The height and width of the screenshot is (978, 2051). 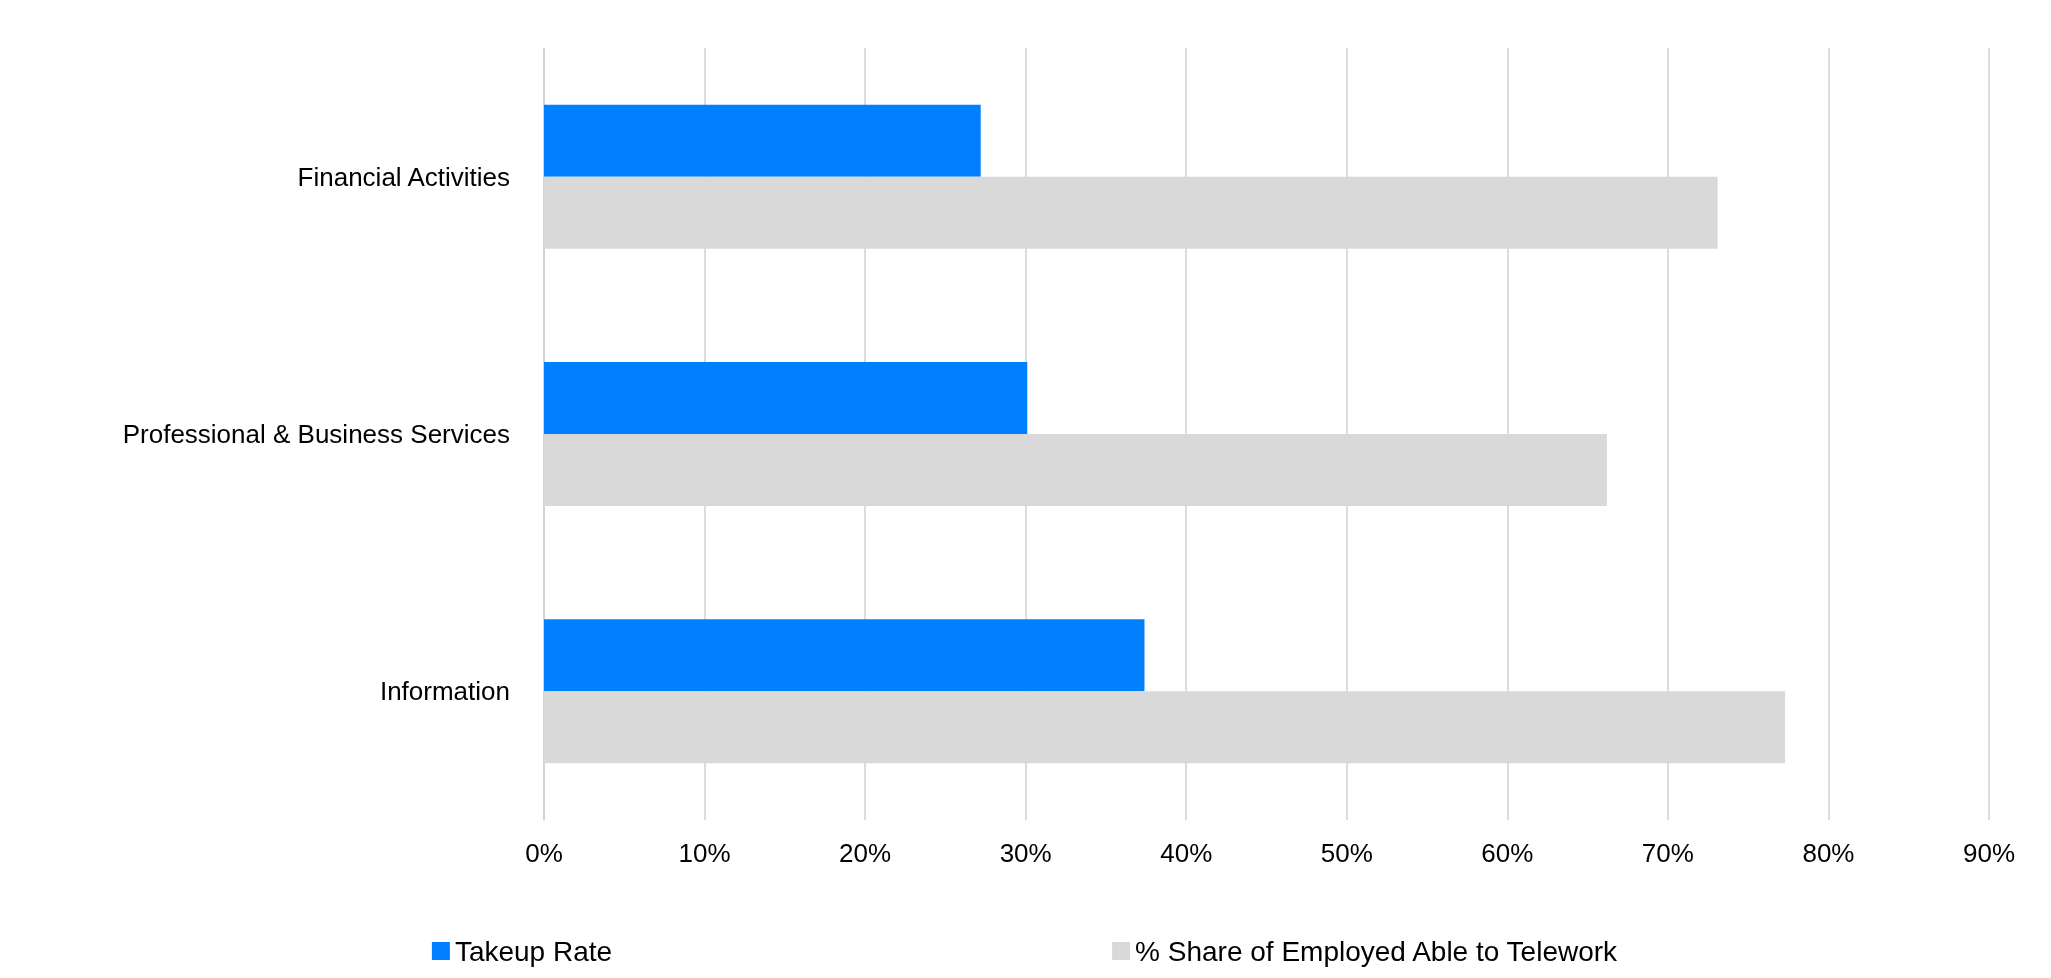 I want to click on x-tick-label: 10%, so click(x=704, y=853).